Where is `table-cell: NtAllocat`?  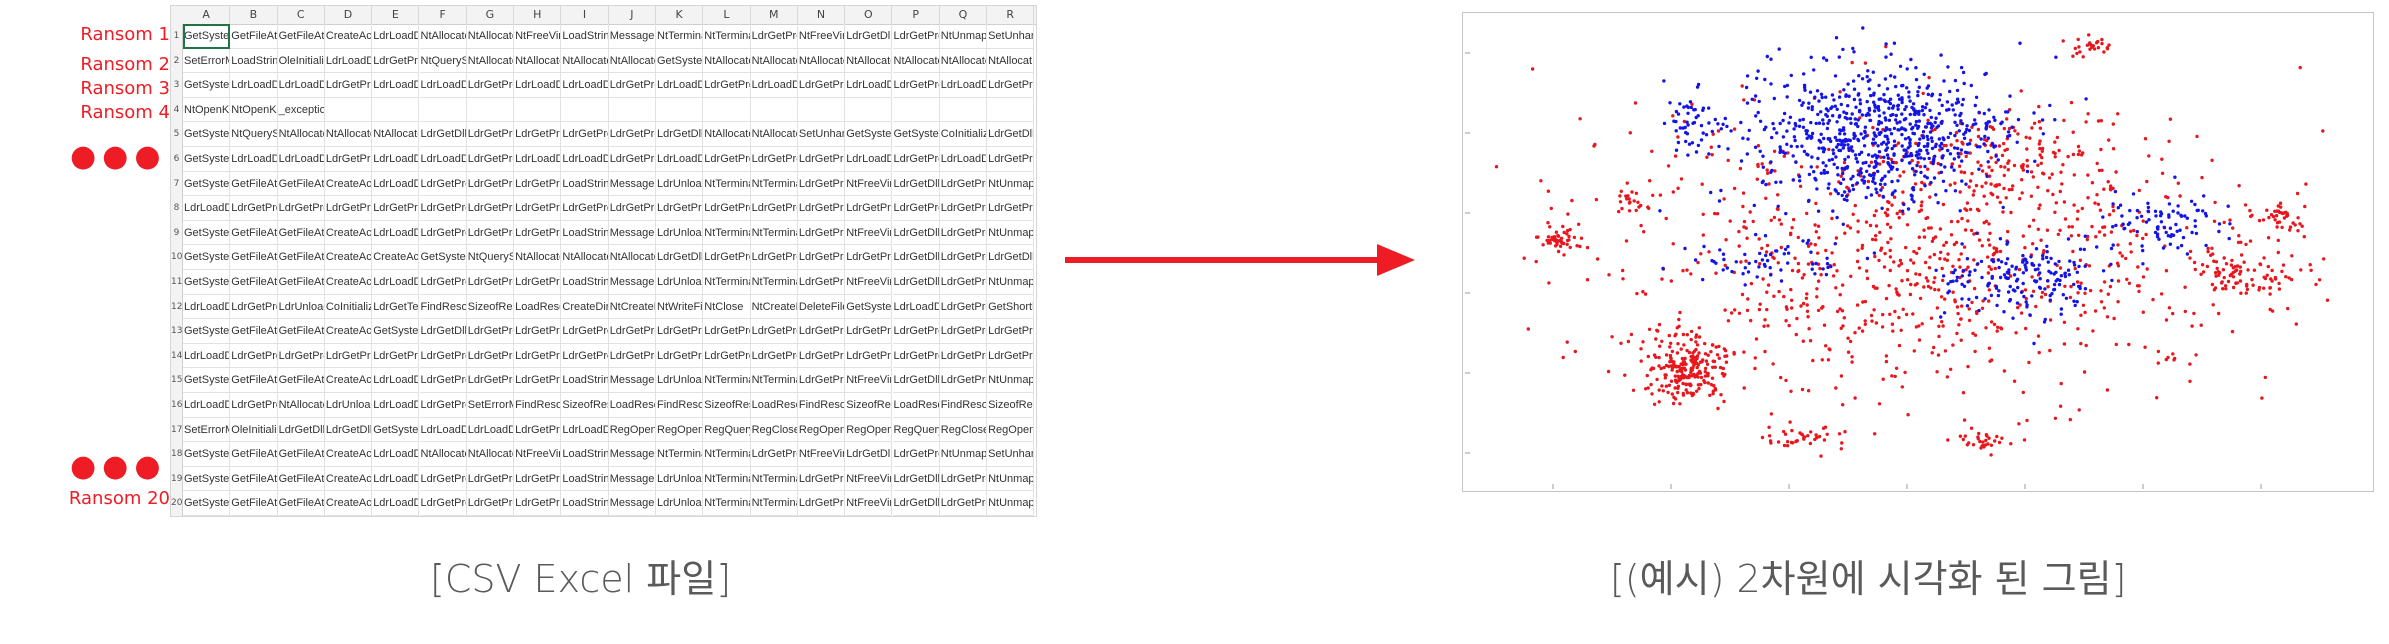 table-cell: NtAllocat is located at coordinates (1011, 61).